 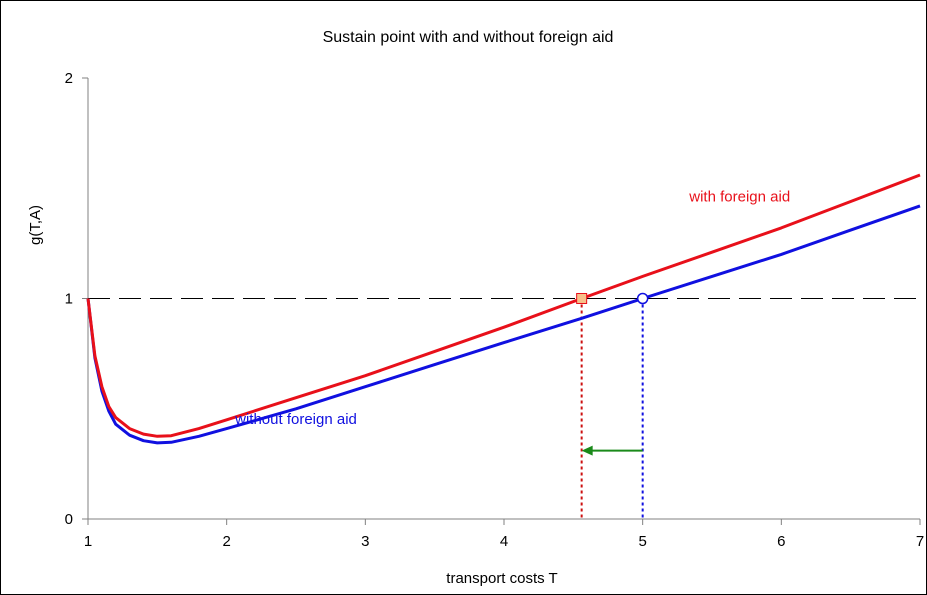 What do you see at coordinates (582, 298) in the screenshot?
I see `sustain-point-marker-with-aid` at bounding box center [582, 298].